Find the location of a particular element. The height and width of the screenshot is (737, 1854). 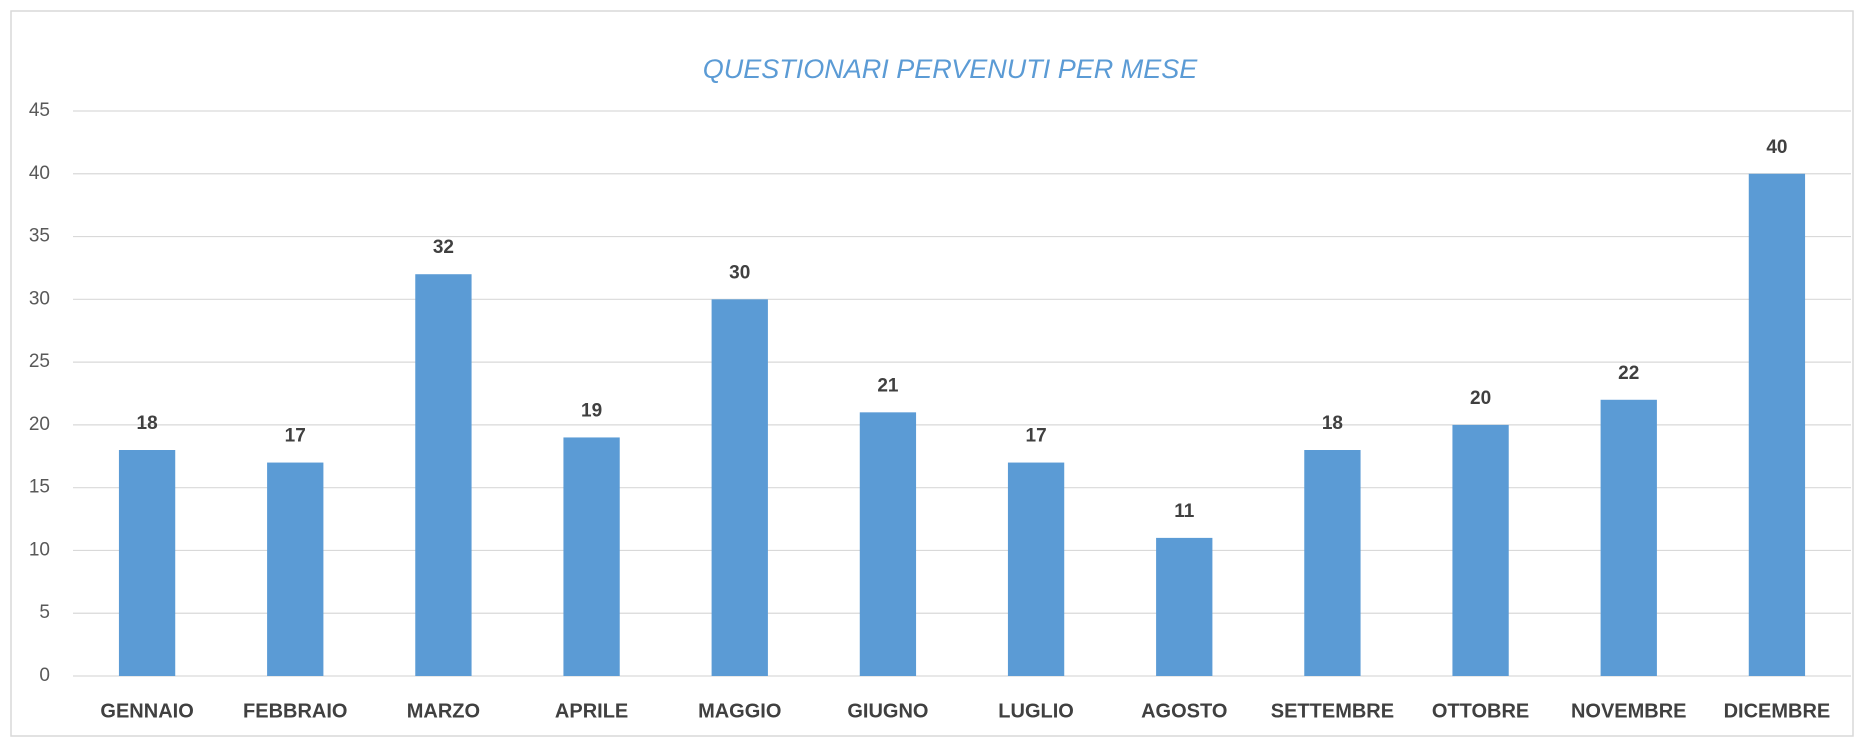

data-label: 22 is located at coordinates (1628, 373).